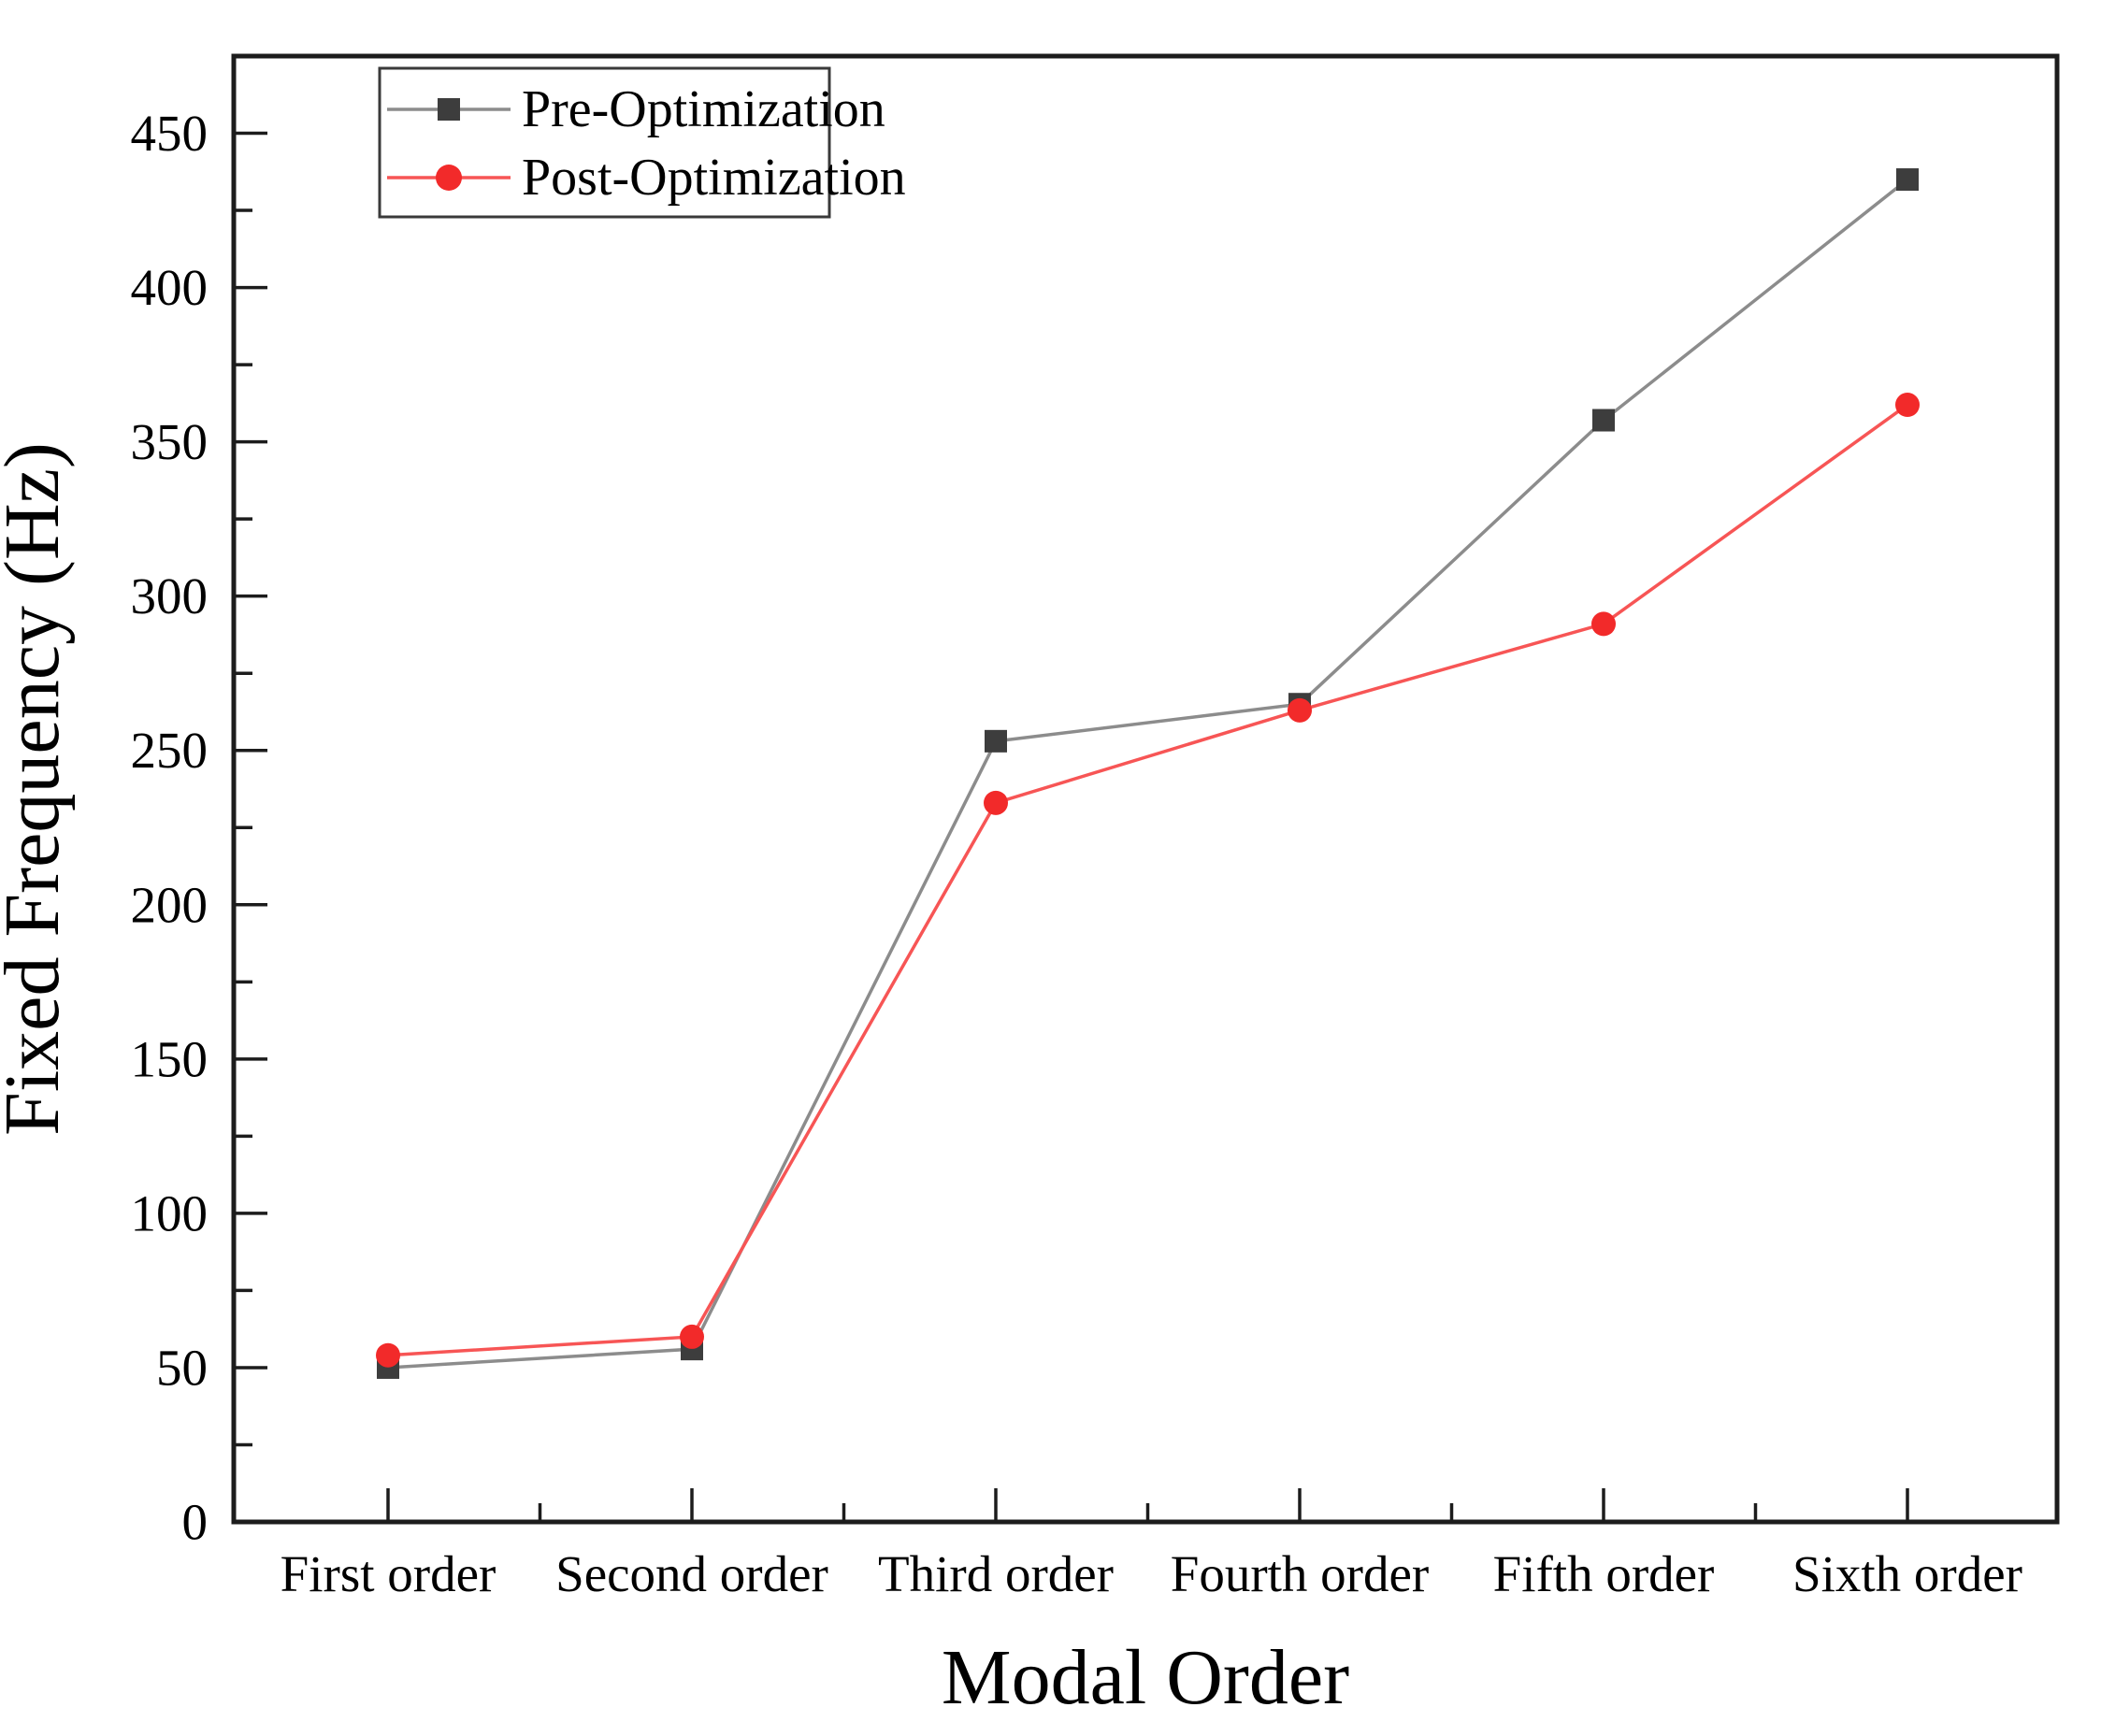  Describe the element at coordinates (1145, 1677) in the screenshot. I see `x-axis-title: Modal Order` at that location.